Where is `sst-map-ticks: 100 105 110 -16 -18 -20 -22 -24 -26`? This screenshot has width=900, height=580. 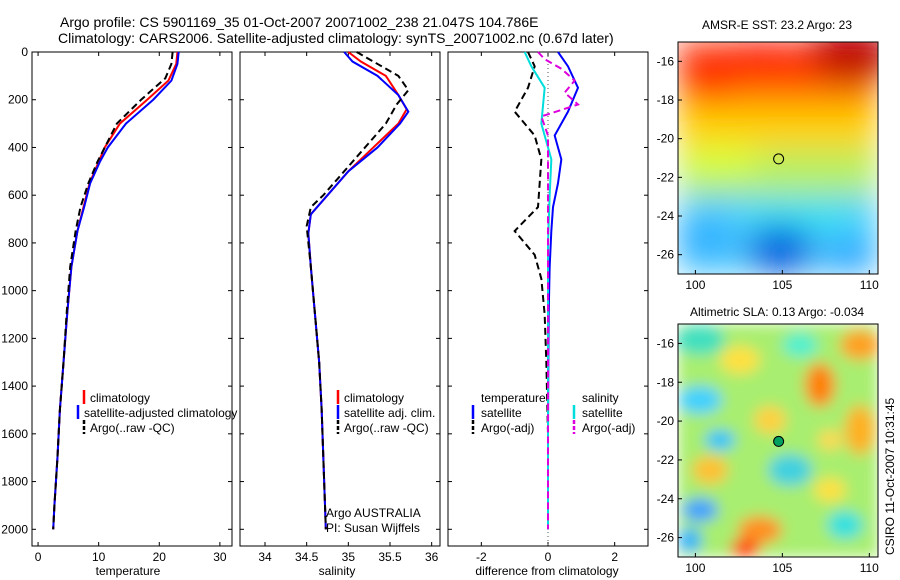 sst-map-ticks: 100 105 110 -16 -18 -20 -22 -24 -26 is located at coordinates (768, 173).